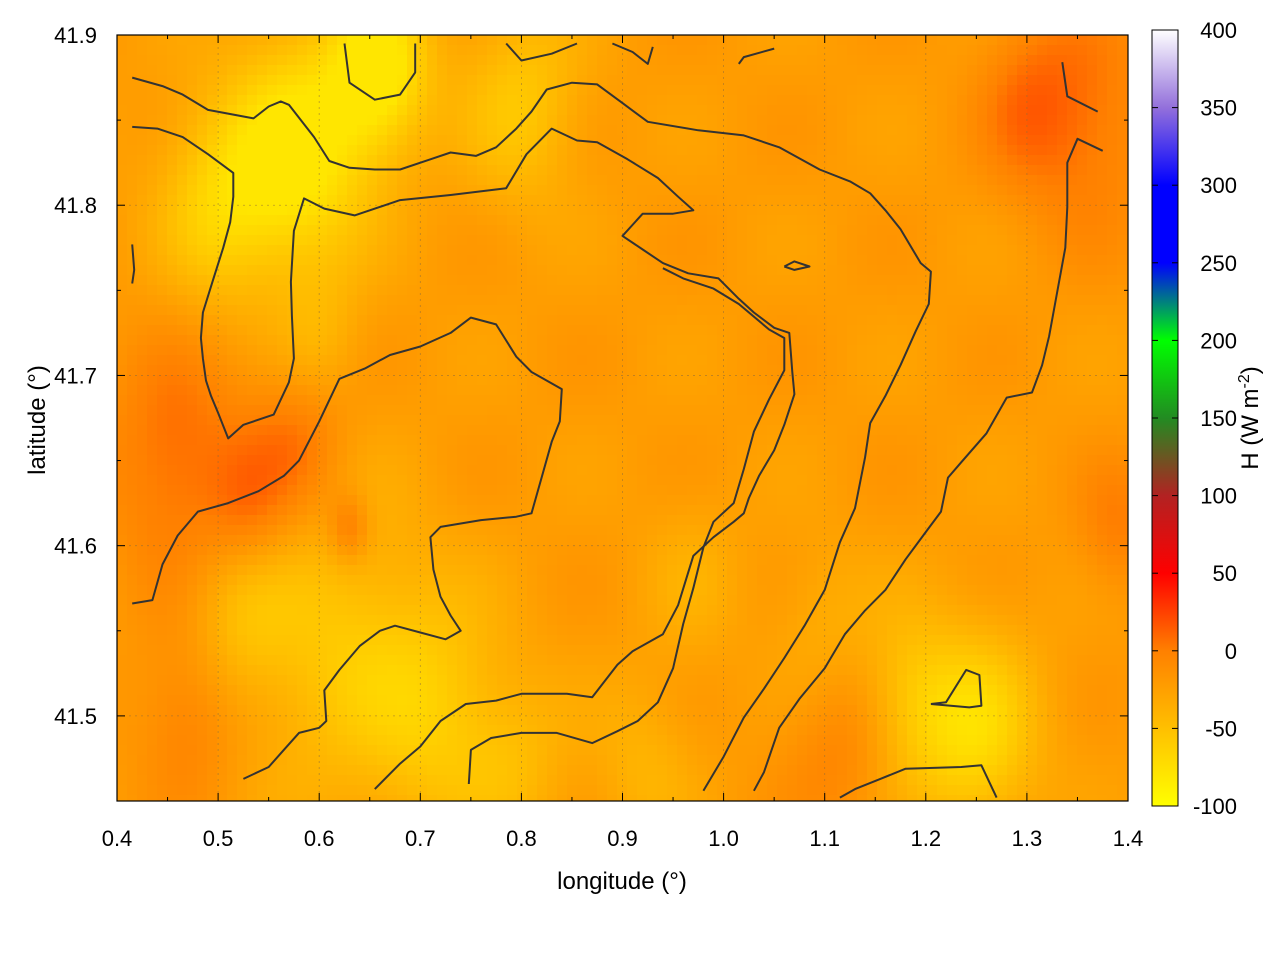 The height and width of the screenshot is (960, 1280). What do you see at coordinates (622, 881) in the screenshot?
I see `x-axis-label: longitude (°)` at bounding box center [622, 881].